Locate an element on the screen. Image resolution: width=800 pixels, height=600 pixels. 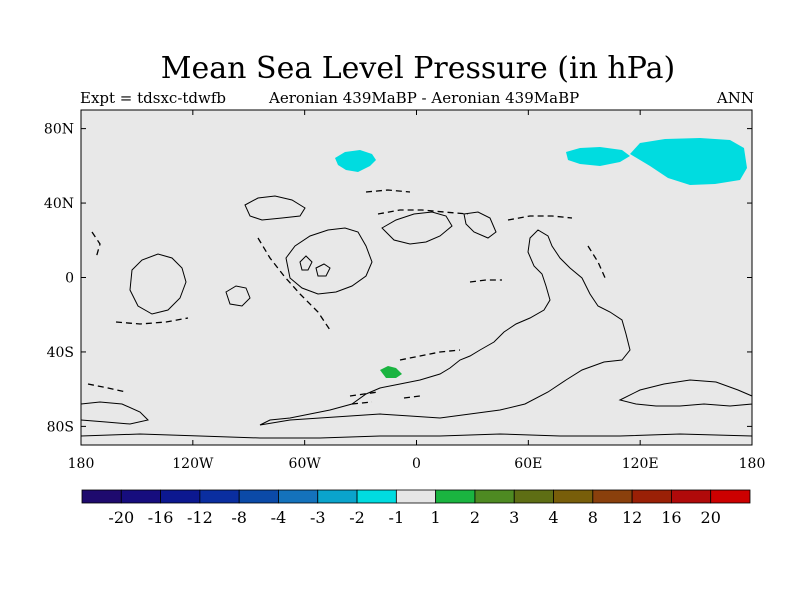
colorbar-label: -8 is located at coordinates (239, 517).